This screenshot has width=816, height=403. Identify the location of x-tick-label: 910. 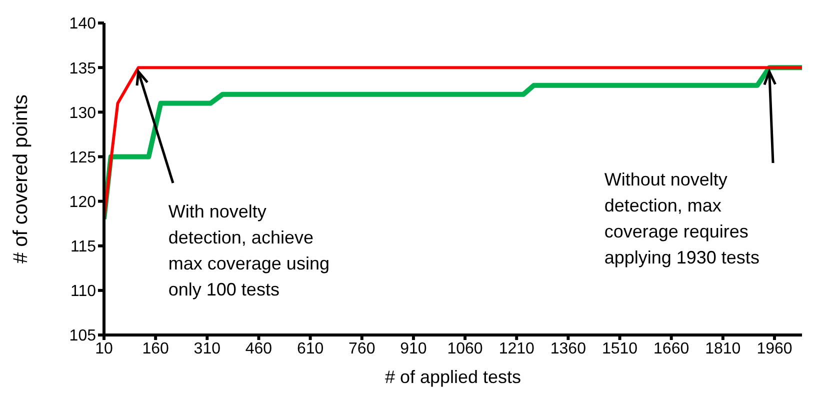
(413, 349).